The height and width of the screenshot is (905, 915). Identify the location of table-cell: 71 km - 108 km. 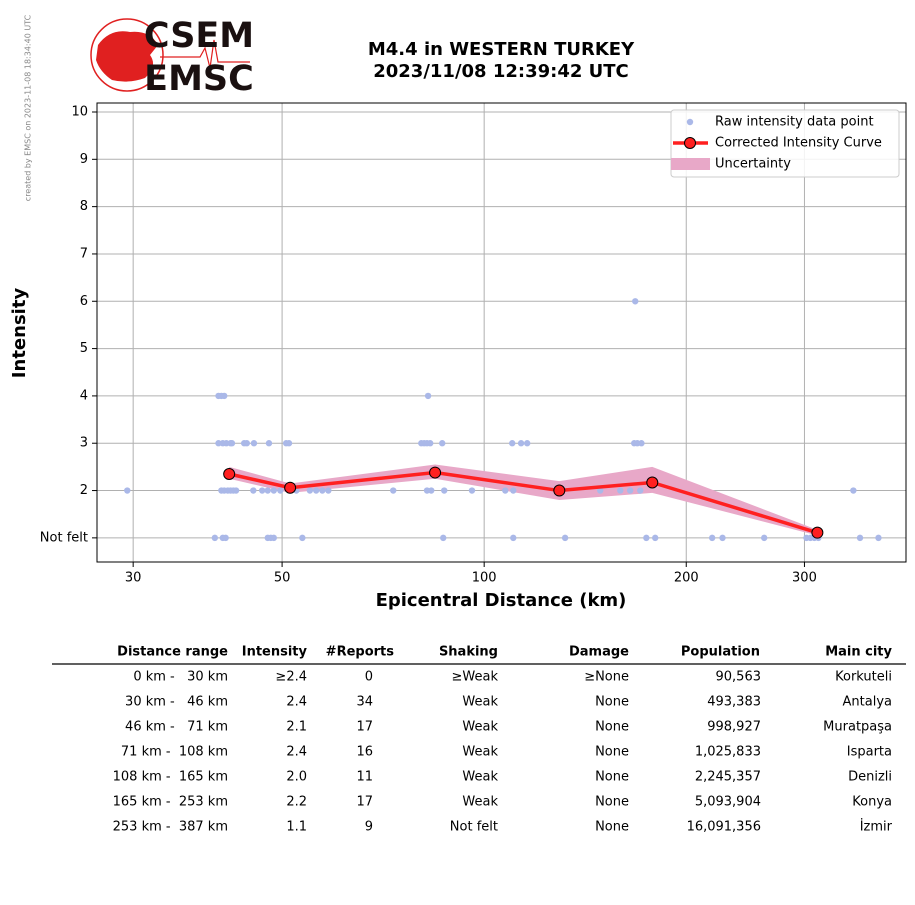
(174, 752).